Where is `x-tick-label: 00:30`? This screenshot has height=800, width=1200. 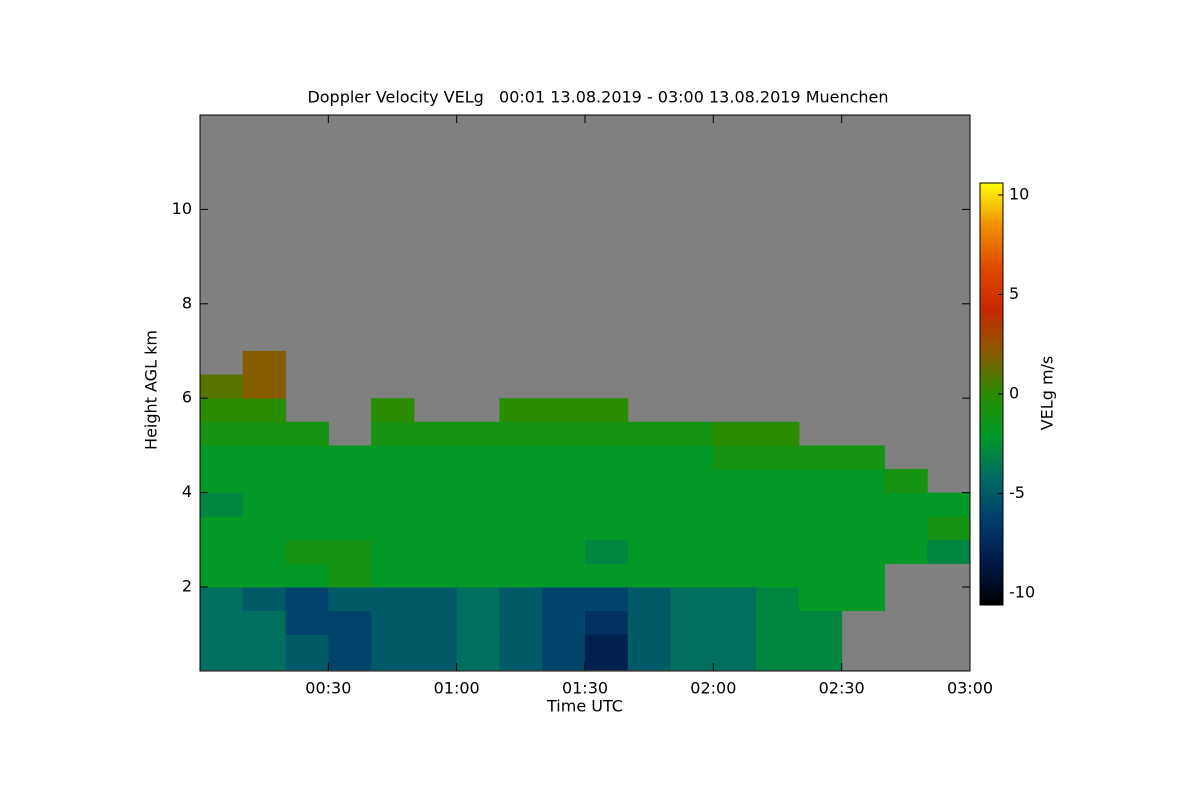 x-tick-label: 00:30 is located at coordinates (328, 688).